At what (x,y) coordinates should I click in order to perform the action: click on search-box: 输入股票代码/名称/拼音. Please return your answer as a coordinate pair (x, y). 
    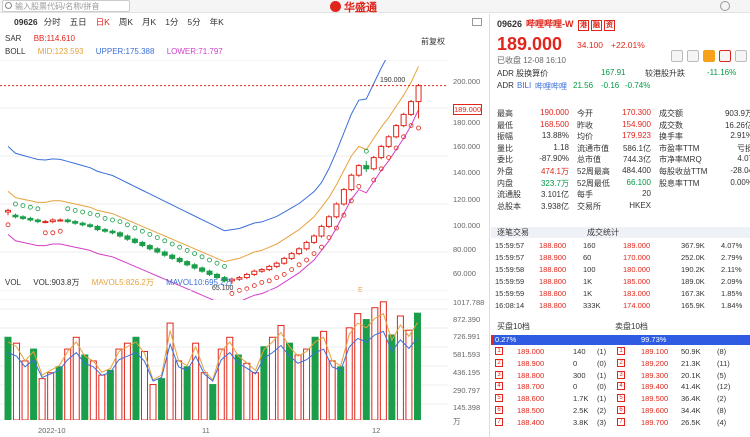
    Looking at the image, I should click on (66, 6).